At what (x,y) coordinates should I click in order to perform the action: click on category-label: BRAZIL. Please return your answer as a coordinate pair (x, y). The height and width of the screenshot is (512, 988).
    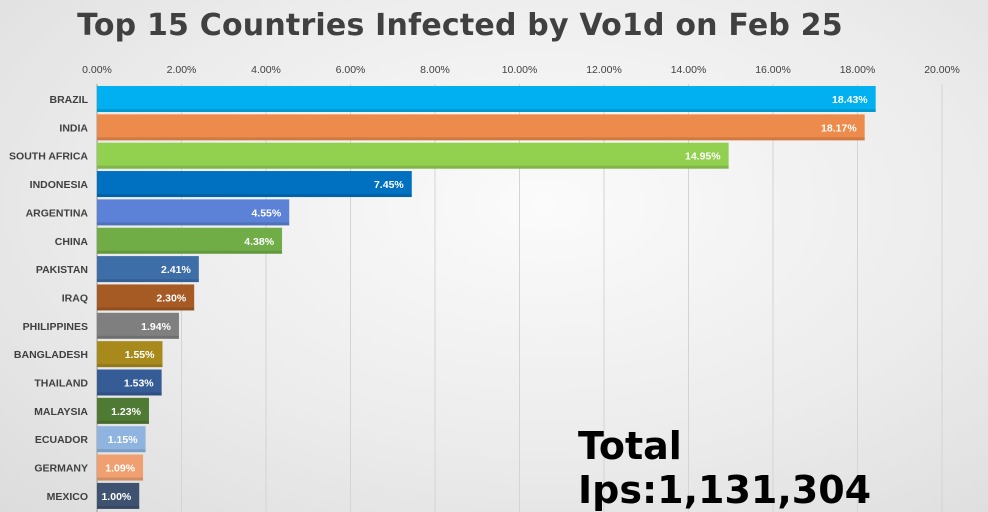
    Looking at the image, I should click on (69, 100).